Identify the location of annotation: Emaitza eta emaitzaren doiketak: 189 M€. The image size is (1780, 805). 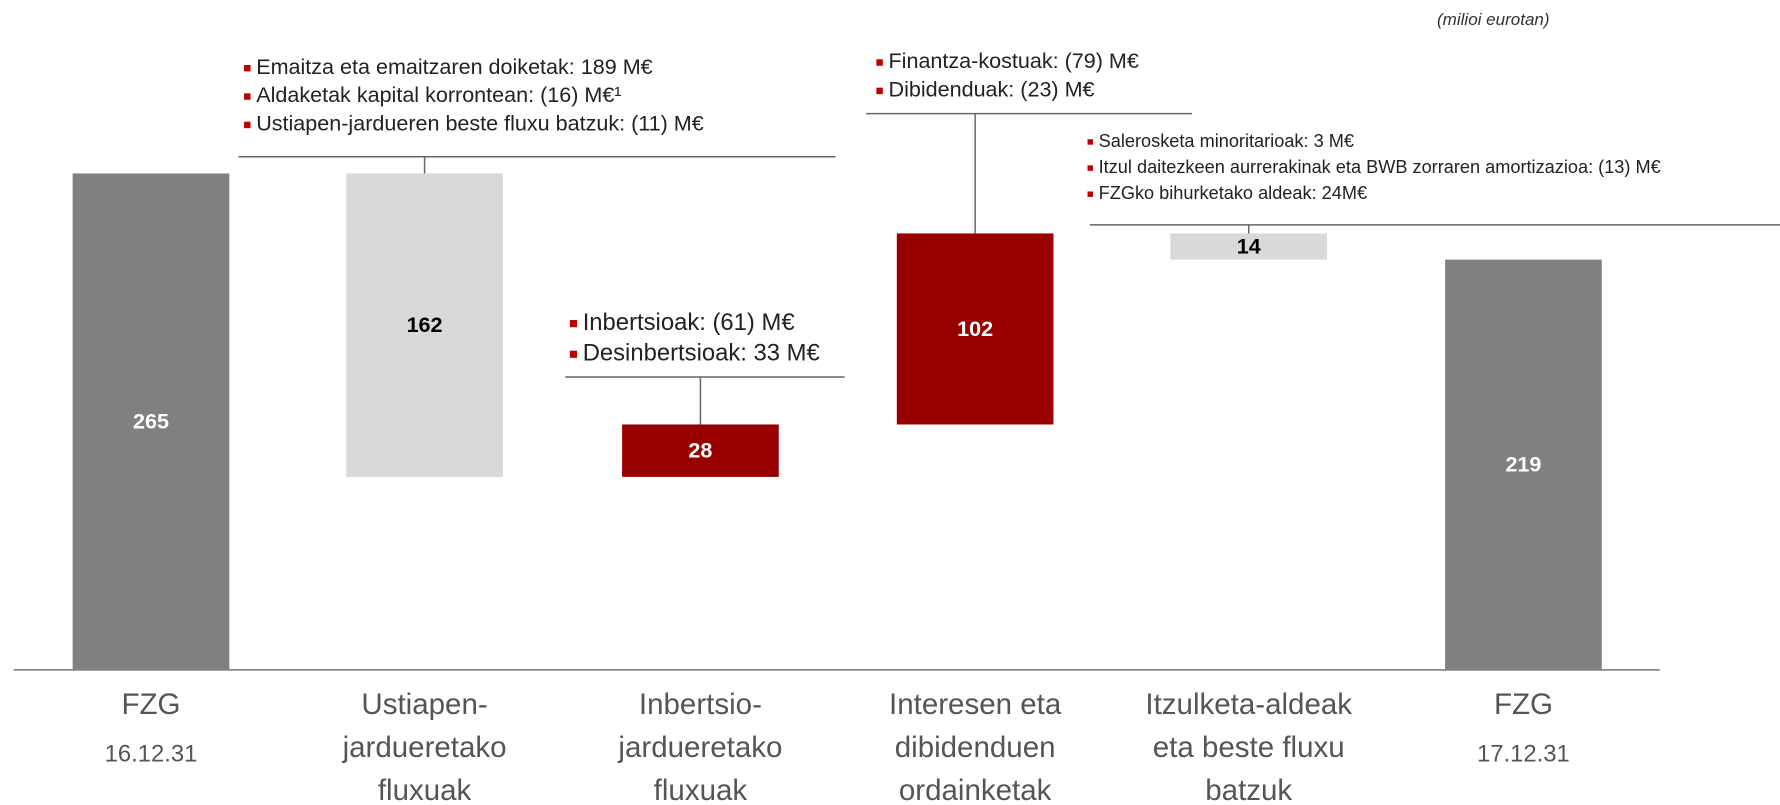
(454, 66).